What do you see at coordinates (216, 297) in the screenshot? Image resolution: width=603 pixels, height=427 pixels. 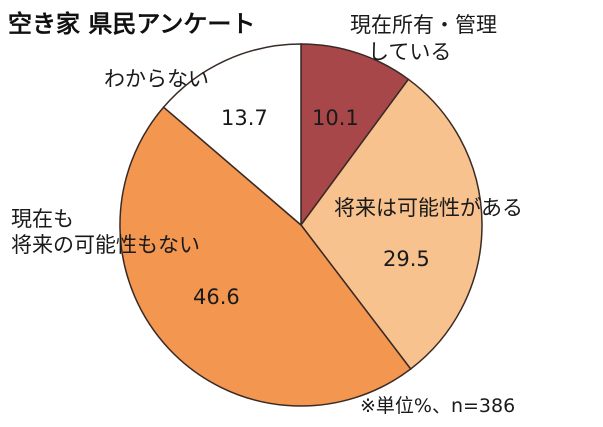 I see `slice-value-no-plans: 46.6` at bounding box center [216, 297].